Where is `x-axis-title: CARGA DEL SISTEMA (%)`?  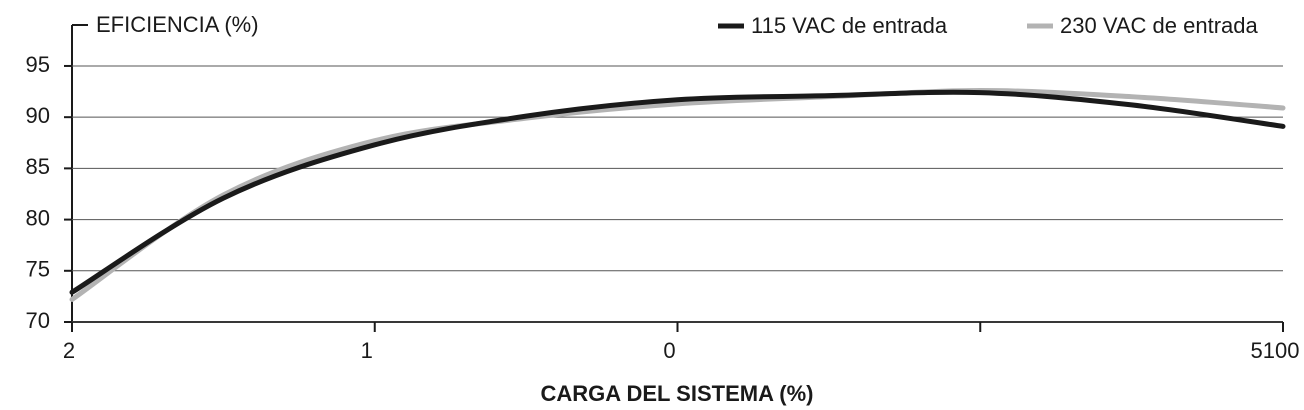 x-axis-title: CARGA DEL SISTEMA (%) is located at coordinates (677, 393).